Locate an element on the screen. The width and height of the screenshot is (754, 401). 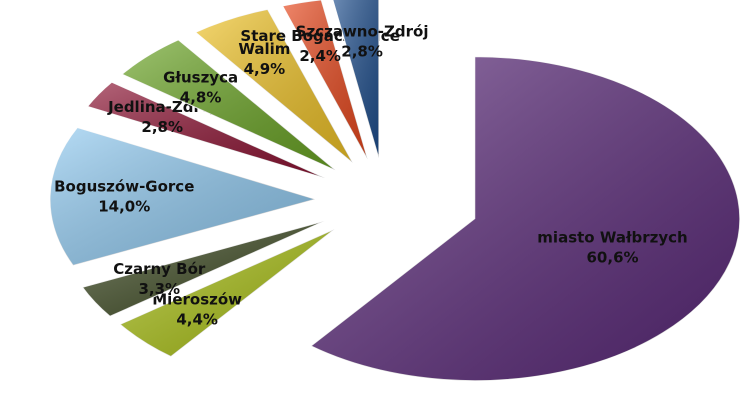
slice-value: 3,3% is located at coordinates (159, 289).